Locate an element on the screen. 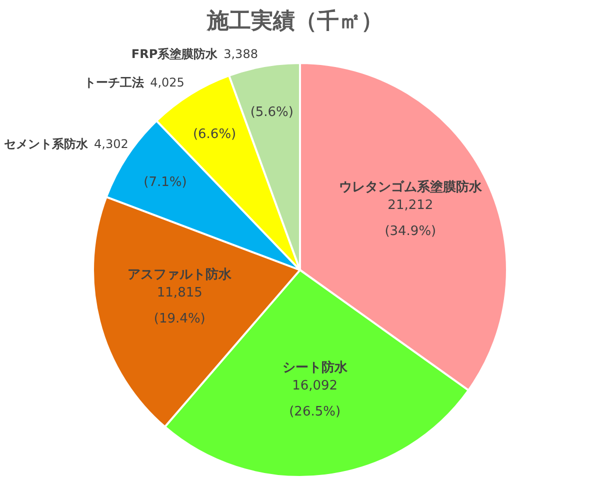  slice-label: ウレタンゴム系塗膜防水 is located at coordinates (410, 187).